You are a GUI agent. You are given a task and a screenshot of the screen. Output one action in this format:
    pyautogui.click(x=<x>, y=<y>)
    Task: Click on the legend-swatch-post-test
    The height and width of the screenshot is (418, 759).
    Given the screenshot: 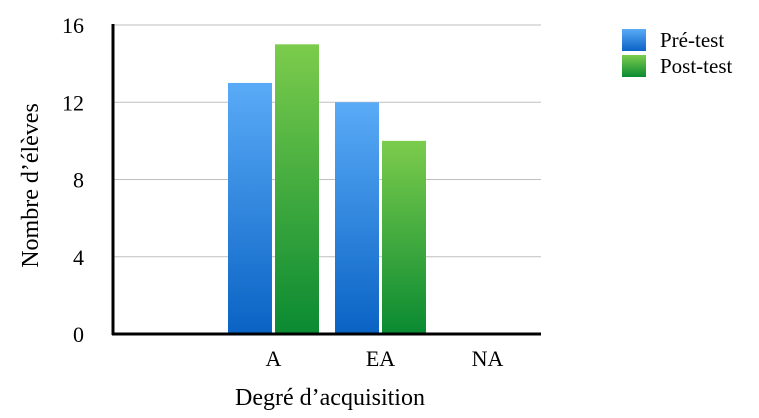 What is the action you would take?
    pyautogui.click(x=634, y=66)
    